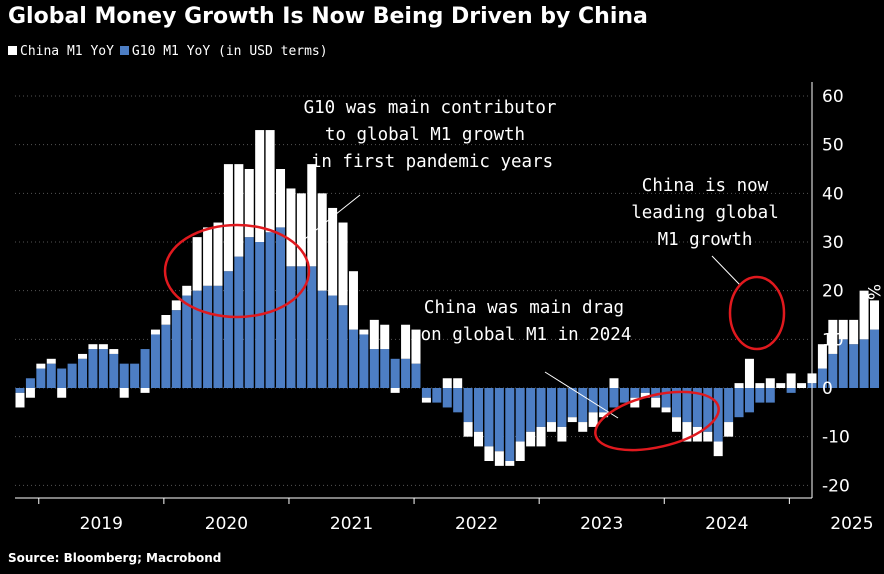  Describe the element at coordinates (223, 51) in the screenshot. I see `legend-entry-g10: G10 M1 YoY (in USD terms)` at that location.